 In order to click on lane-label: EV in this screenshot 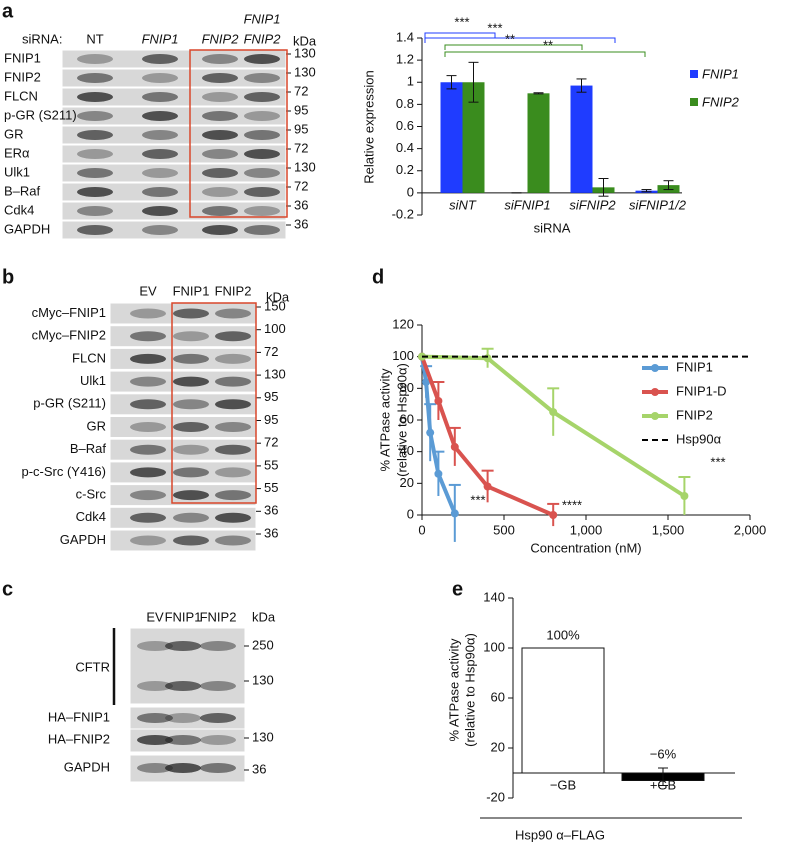, I will do `click(148, 290)`.